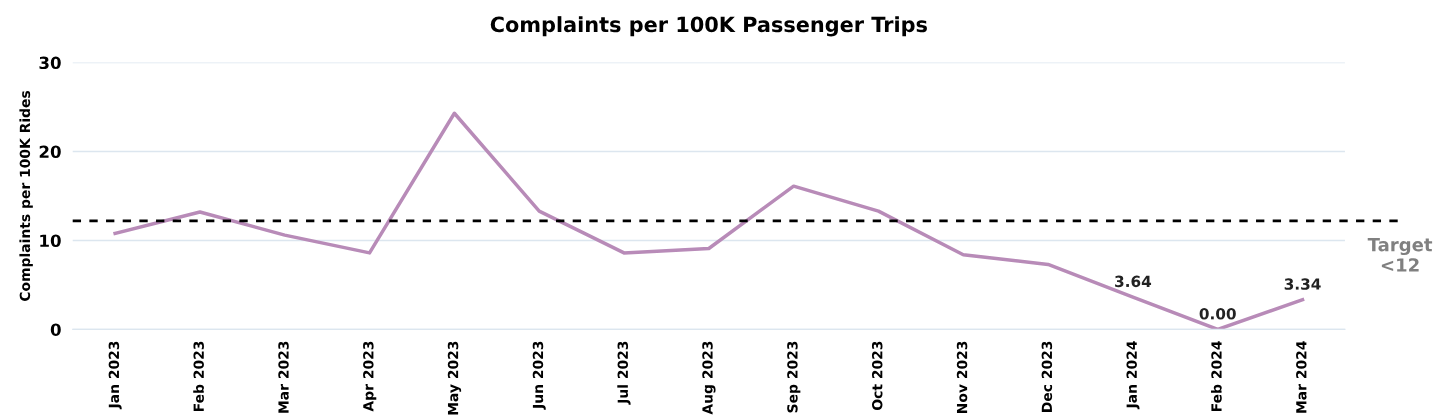 The height and width of the screenshot is (417, 1454). Describe the element at coordinates (454, 378) in the screenshot. I see `x-tick-label: May 2023` at that location.